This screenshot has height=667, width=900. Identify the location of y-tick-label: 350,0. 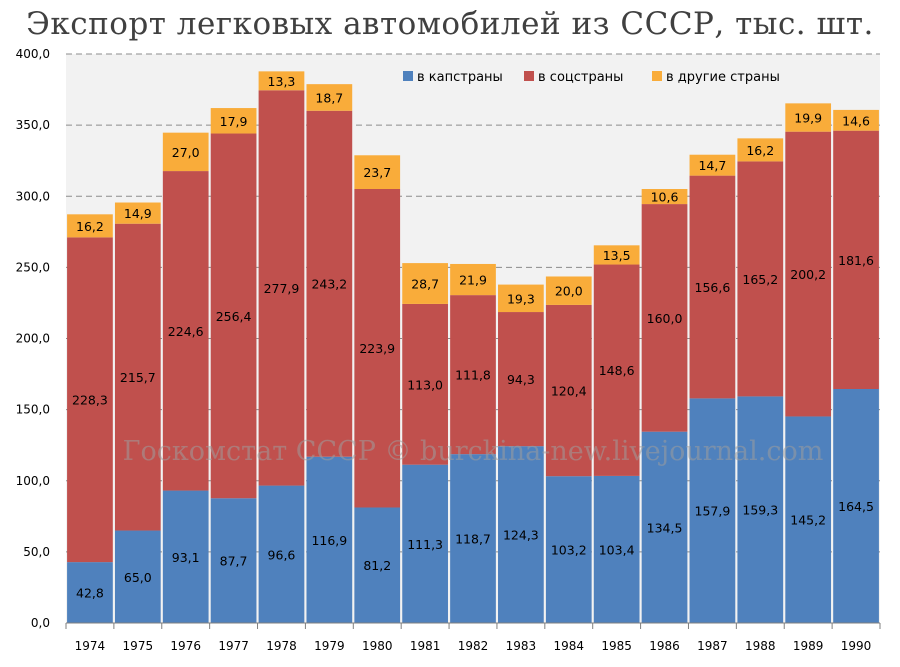
(33, 125).